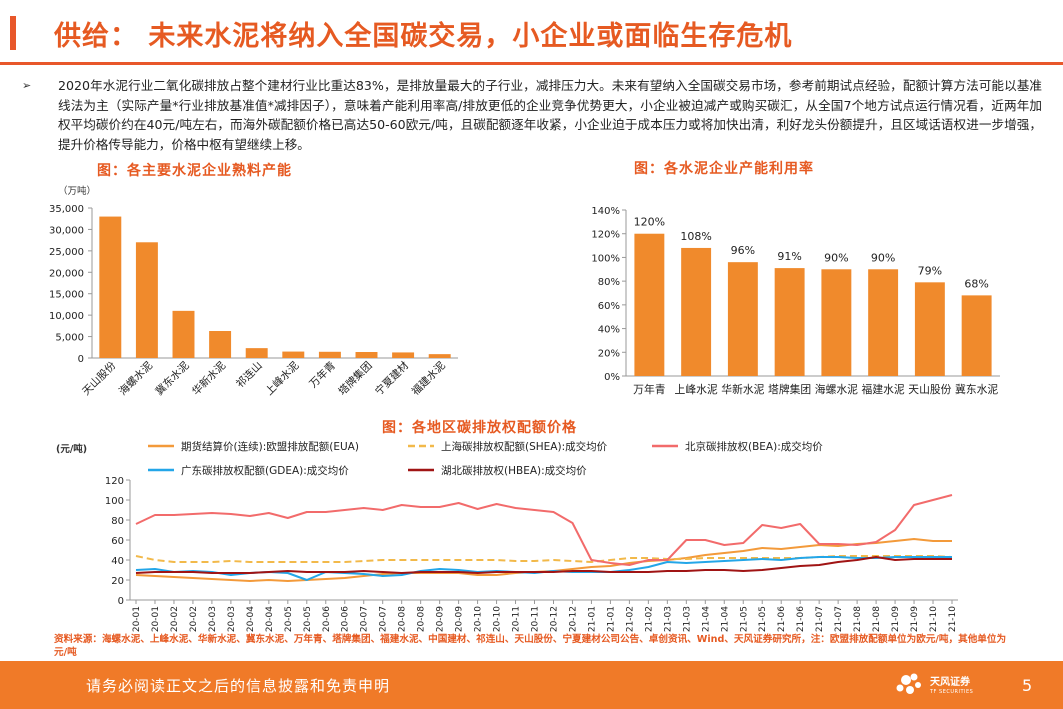 This screenshot has height=709, width=1063. I want to click on bar-华新水泥, so click(742, 319).